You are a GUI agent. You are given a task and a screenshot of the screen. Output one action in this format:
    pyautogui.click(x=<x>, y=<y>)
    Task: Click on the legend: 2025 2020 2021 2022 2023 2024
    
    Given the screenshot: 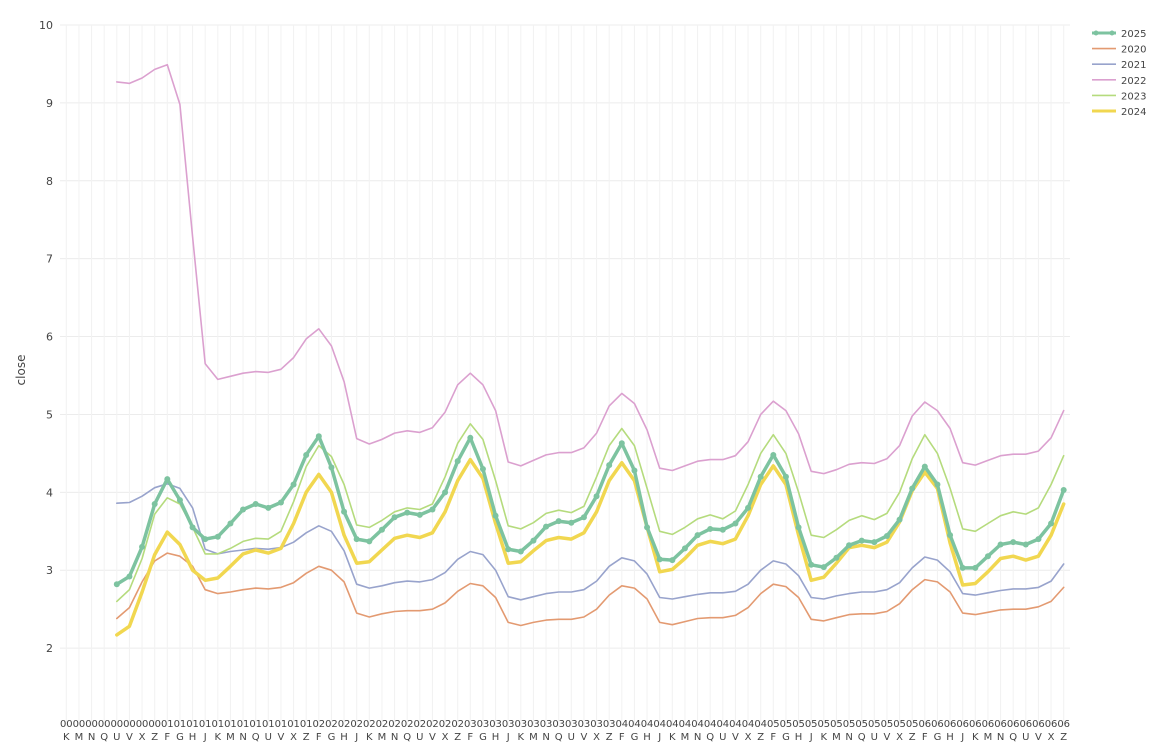 What is the action you would take?
    pyautogui.click(x=1119, y=73)
    